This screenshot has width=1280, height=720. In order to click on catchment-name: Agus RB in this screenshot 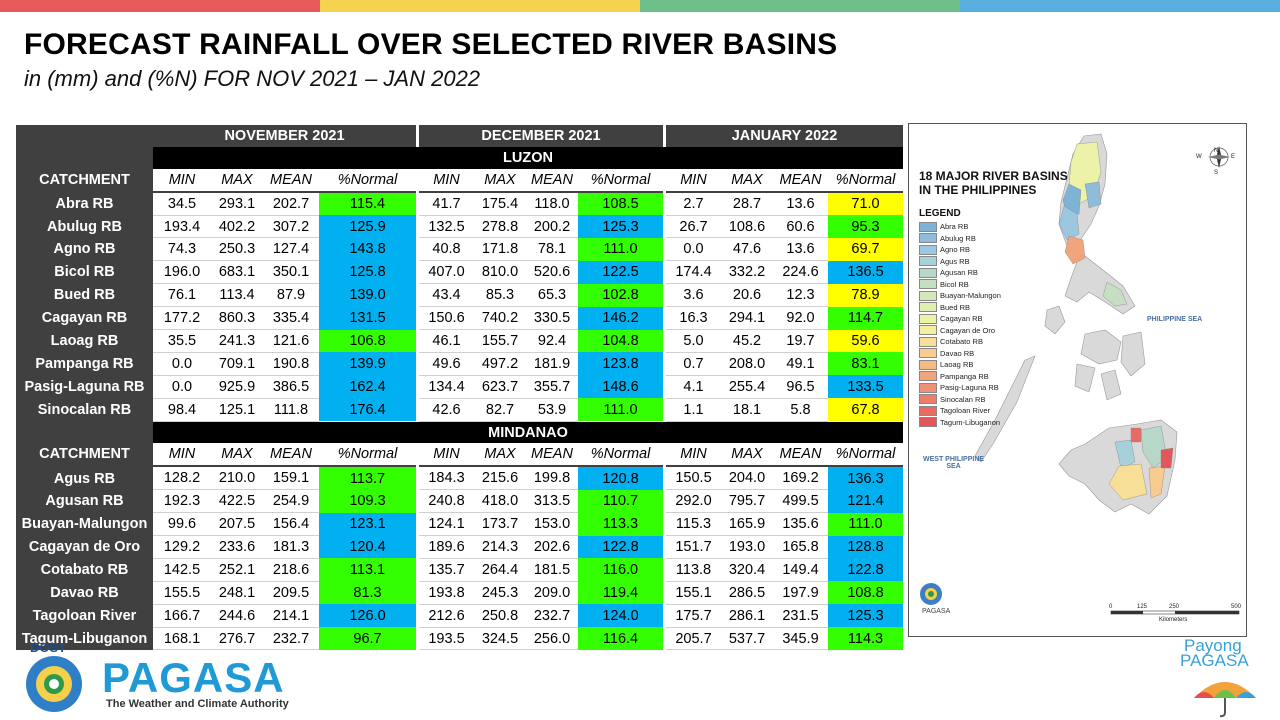, I will do `click(84, 478)`.